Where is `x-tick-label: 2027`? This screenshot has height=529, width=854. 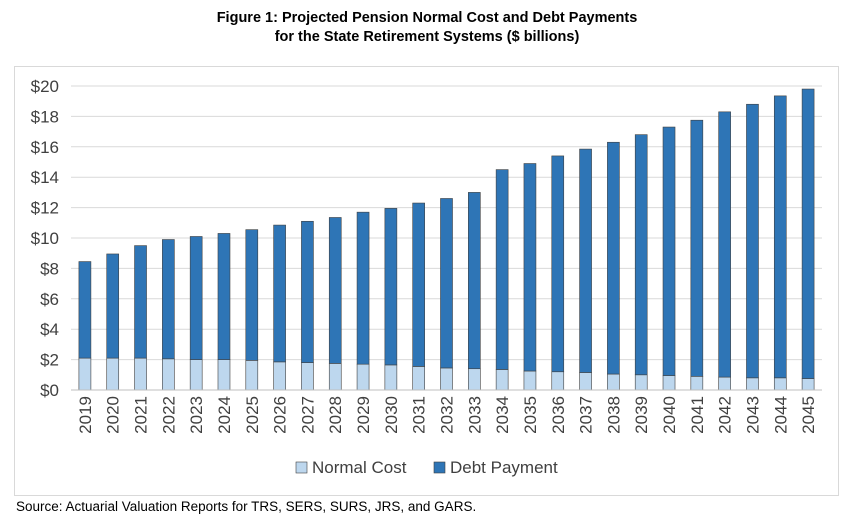
x-tick-label: 2027 is located at coordinates (307, 415).